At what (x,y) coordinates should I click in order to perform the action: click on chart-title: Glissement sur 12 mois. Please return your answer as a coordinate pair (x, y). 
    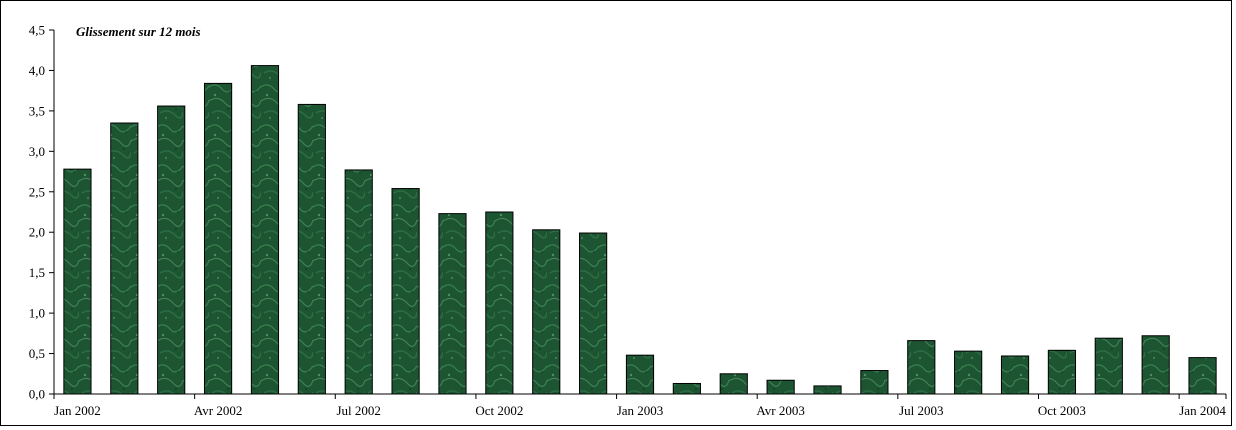
    Looking at the image, I should click on (138, 31).